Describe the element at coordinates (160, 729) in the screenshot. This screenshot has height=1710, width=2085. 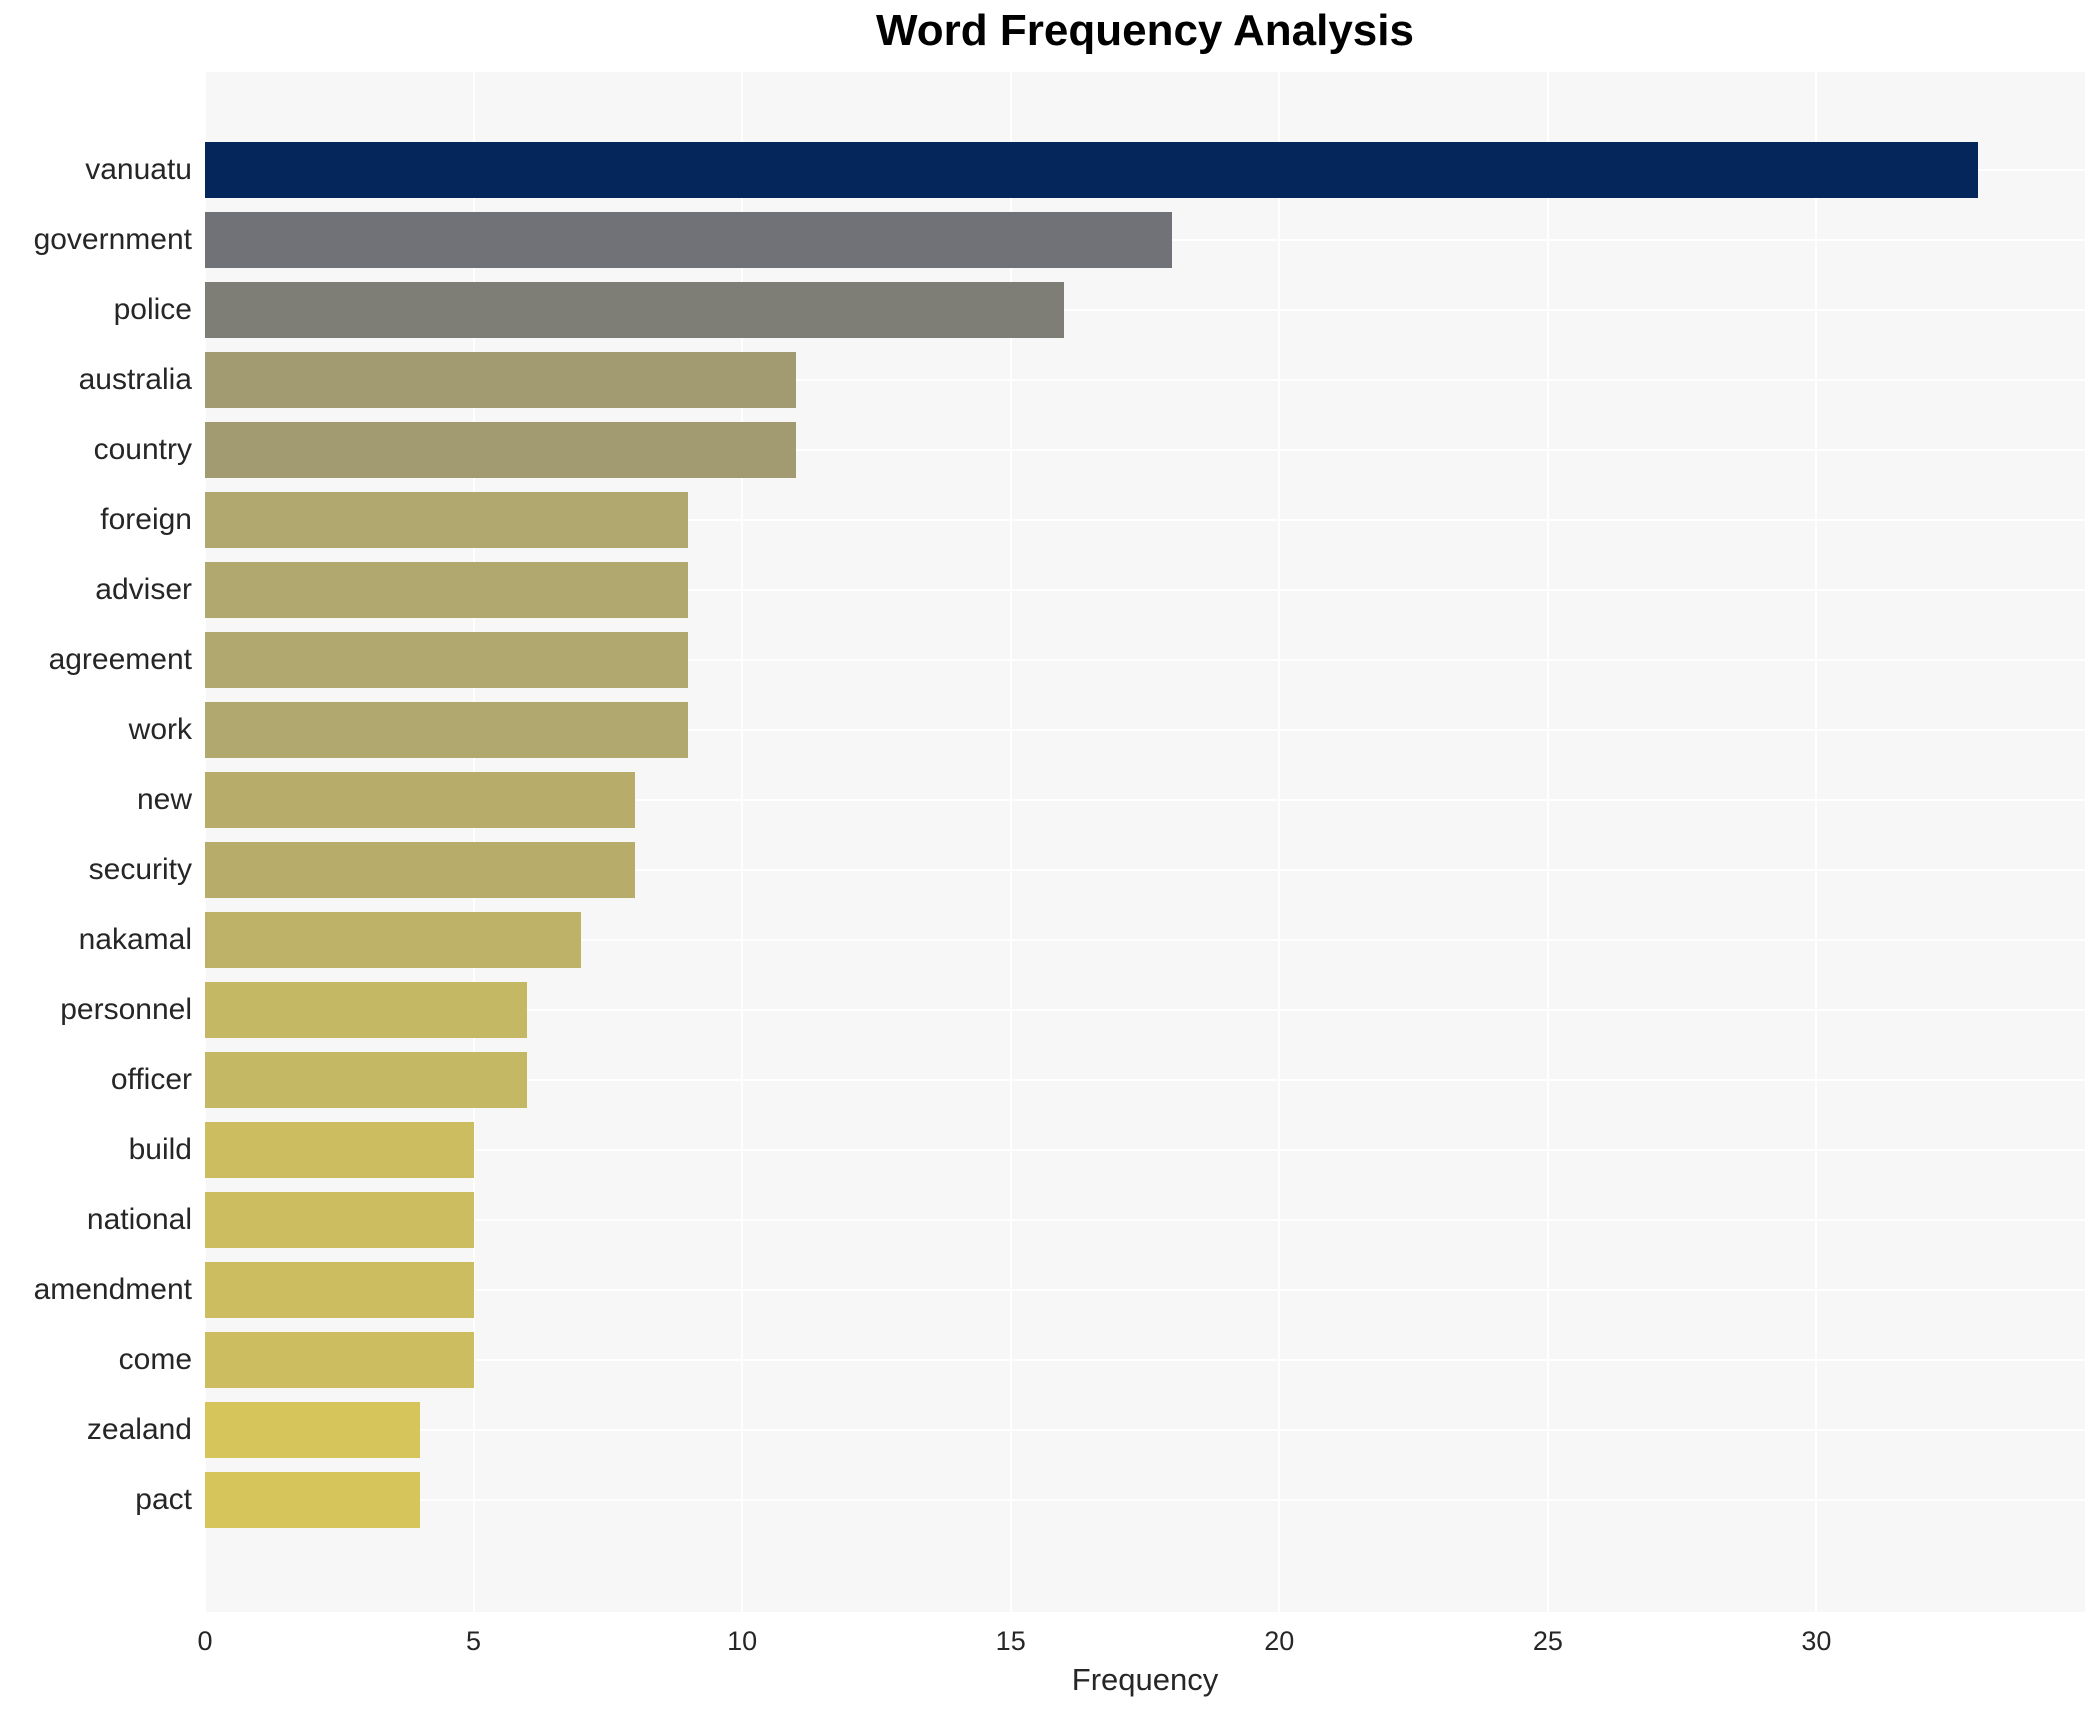
I see `category-label-work: work` at that location.